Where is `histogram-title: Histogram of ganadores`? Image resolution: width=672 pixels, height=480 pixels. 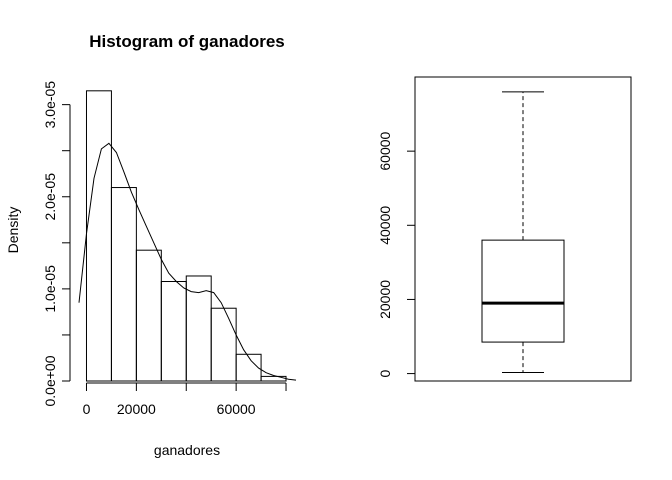 histogram-title: Histogram of ganadores is located at coordinates (187, 41).